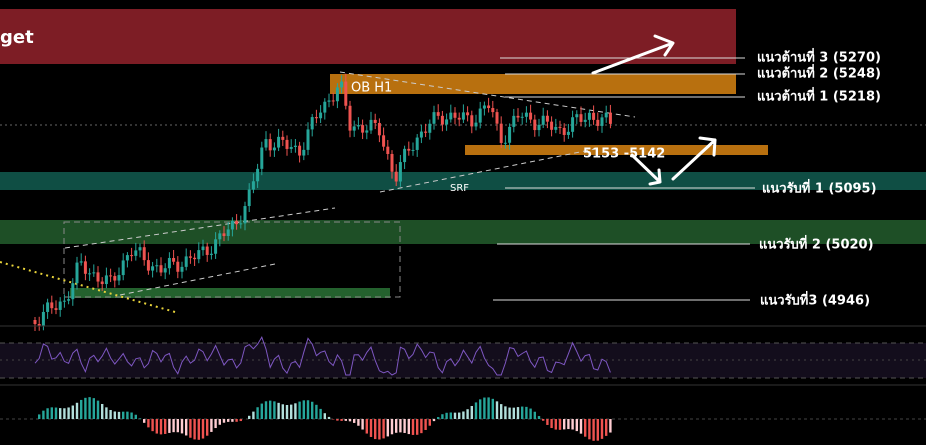  What do you see at coordinates (459, 188) in the screenshot?
I see `srf-label: SRF` at bounding box center [459, 188].